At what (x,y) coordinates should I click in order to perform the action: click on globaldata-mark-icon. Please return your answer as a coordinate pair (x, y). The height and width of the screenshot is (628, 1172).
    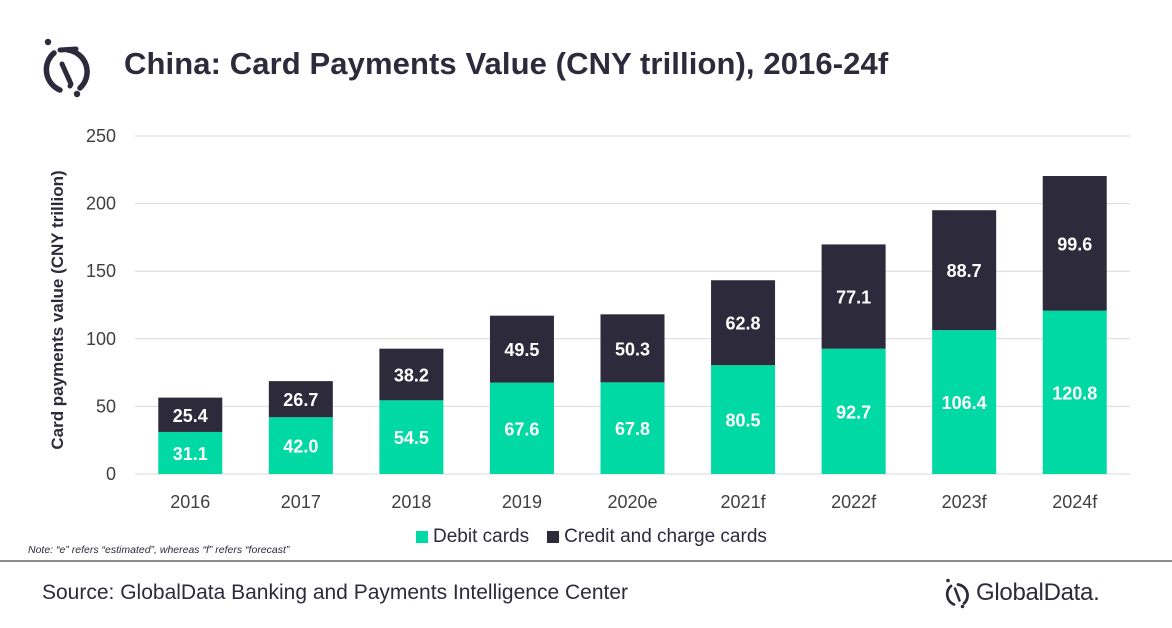
    Looking at the image, I should click on (957, 593).